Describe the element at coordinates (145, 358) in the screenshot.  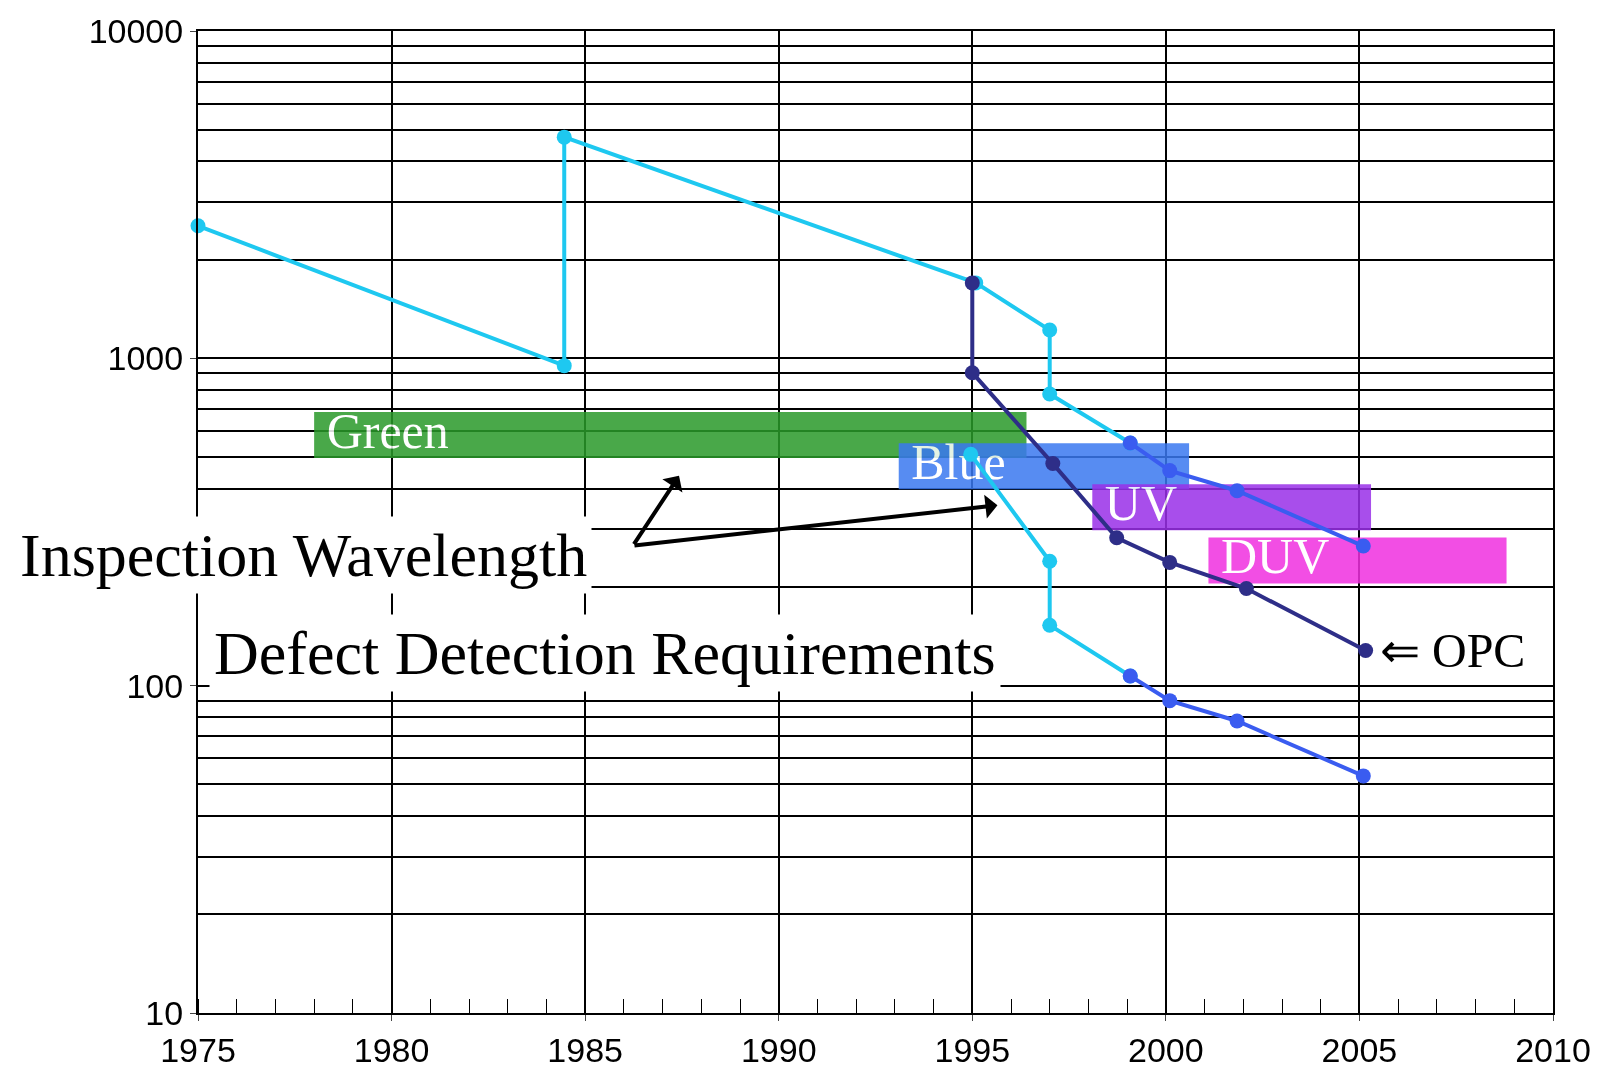
I see `y-tick-label: 1000` at that location.